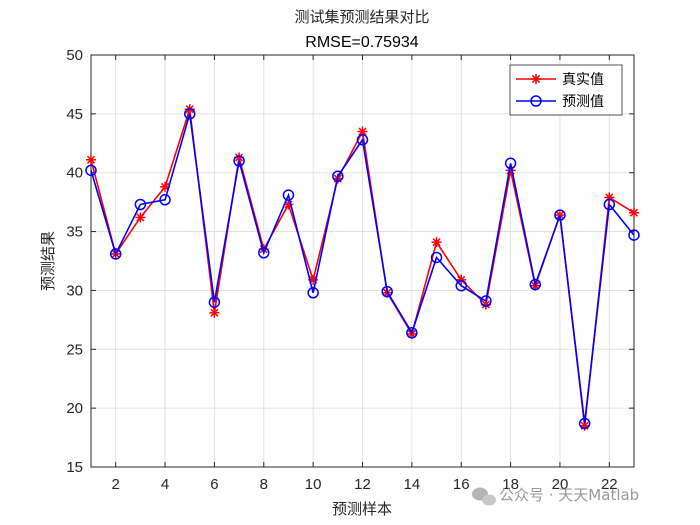 This screenshot has height=525, width=700. What do you see at coordinates (412, 484) in the screenshot?
I see `x-tick-label: 14` at bounding box center [412, 484].